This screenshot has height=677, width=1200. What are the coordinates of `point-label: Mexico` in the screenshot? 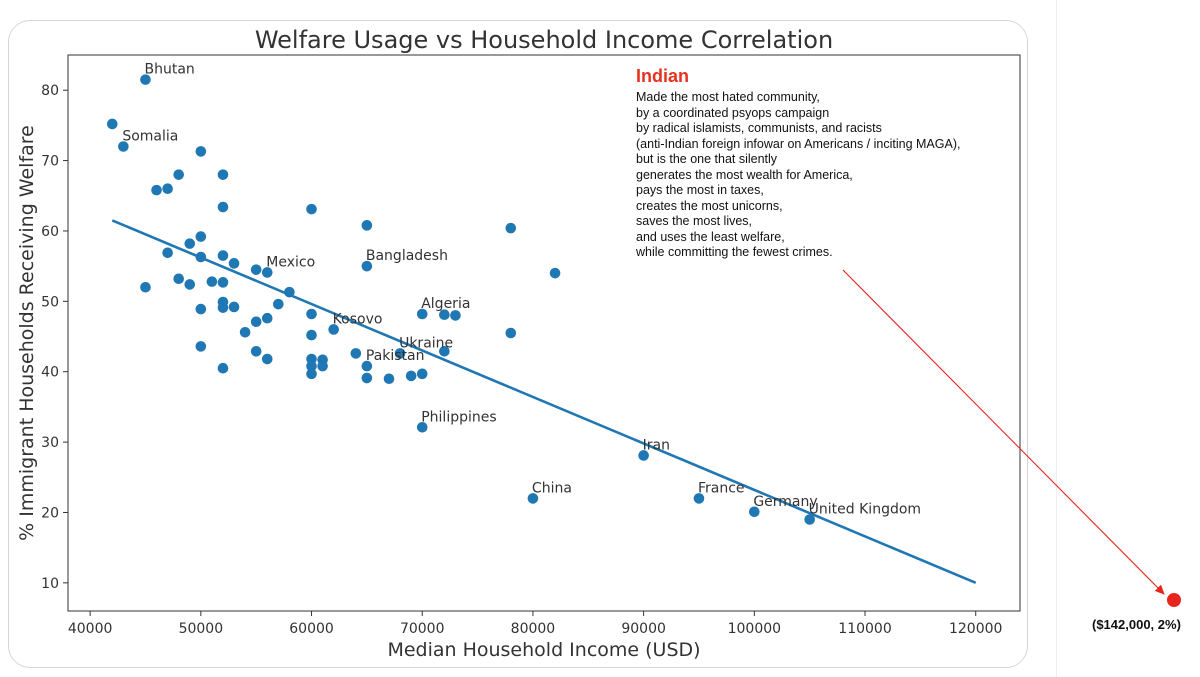 It's located at (290, 262).